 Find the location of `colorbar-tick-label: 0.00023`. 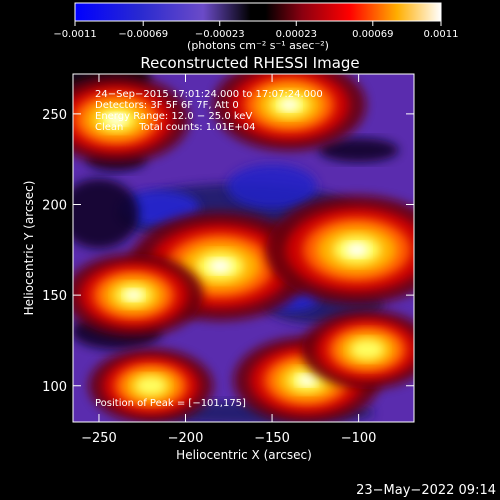

colorbar-tick-label: 0.00023 is located at coordinates (296, 34).